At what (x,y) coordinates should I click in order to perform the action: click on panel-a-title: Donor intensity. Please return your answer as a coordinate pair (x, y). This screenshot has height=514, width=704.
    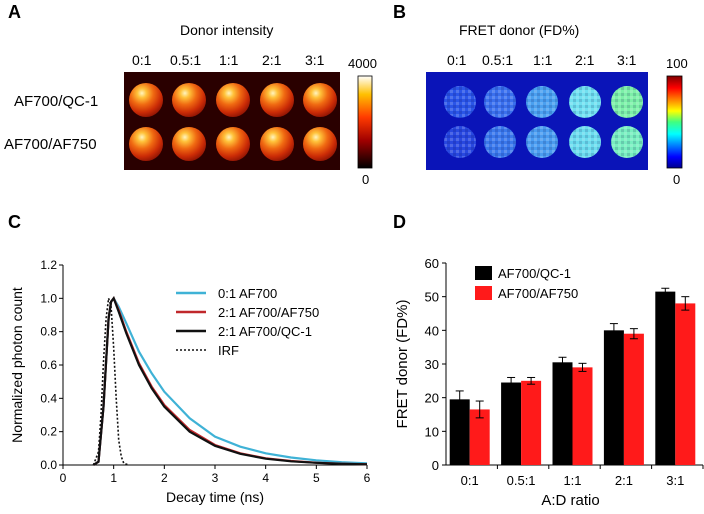
    Looking at the image, I should click on (227, 30).